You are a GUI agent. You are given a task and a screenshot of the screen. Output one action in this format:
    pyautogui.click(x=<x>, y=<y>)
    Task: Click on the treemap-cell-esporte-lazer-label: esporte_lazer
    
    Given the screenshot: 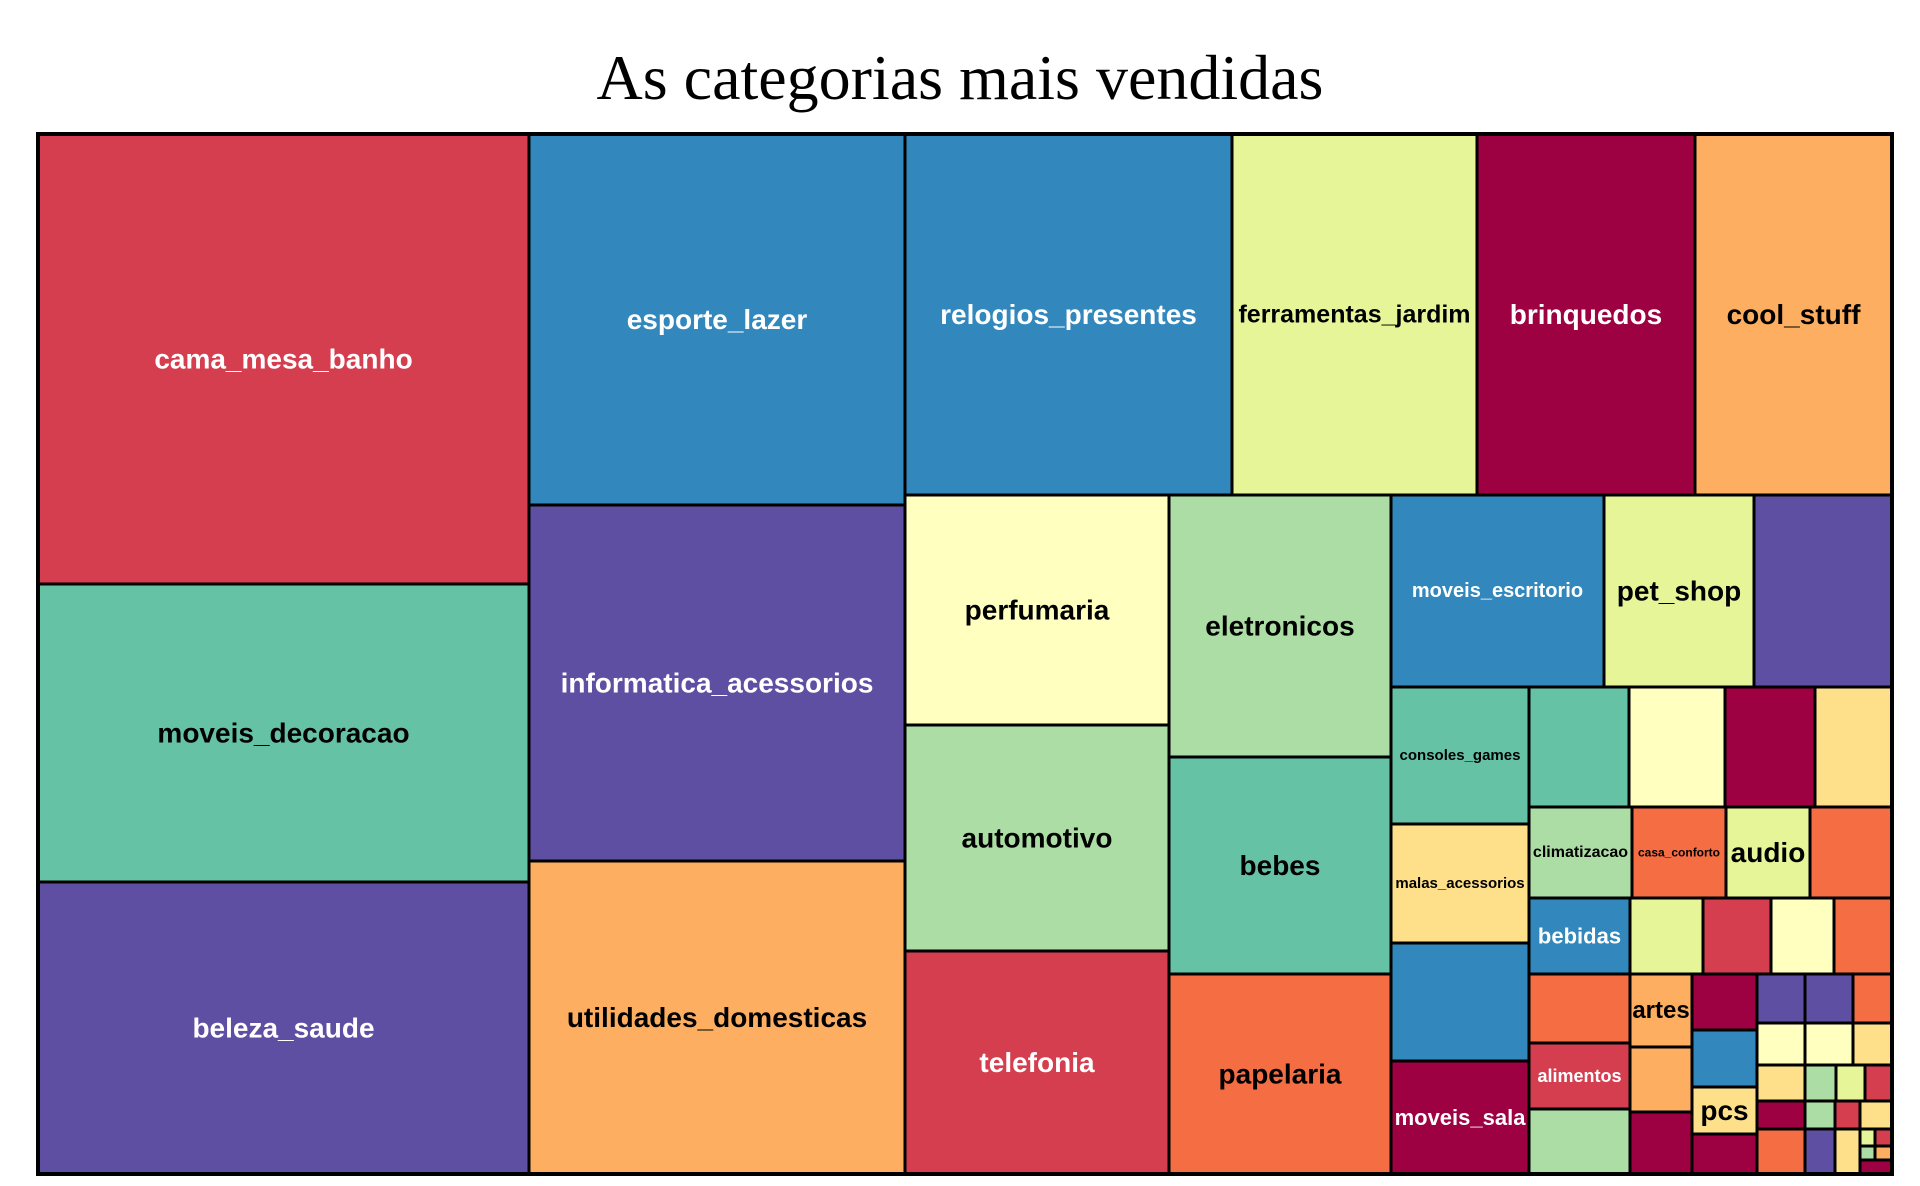 What is the action you would take?
    pyautogui.click(x=717, y=319)
    